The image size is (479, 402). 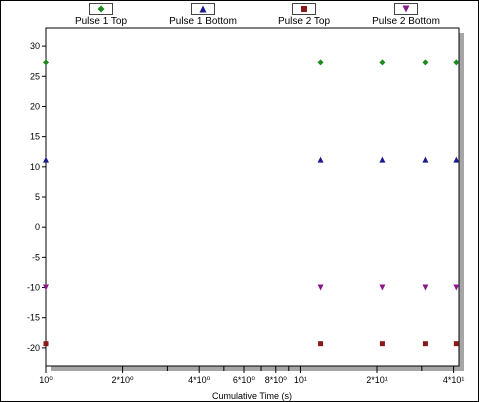 I want to click on legend-item-pulse-2-bottom: Pulse 2 Bottom, so click(x=406, y=15).